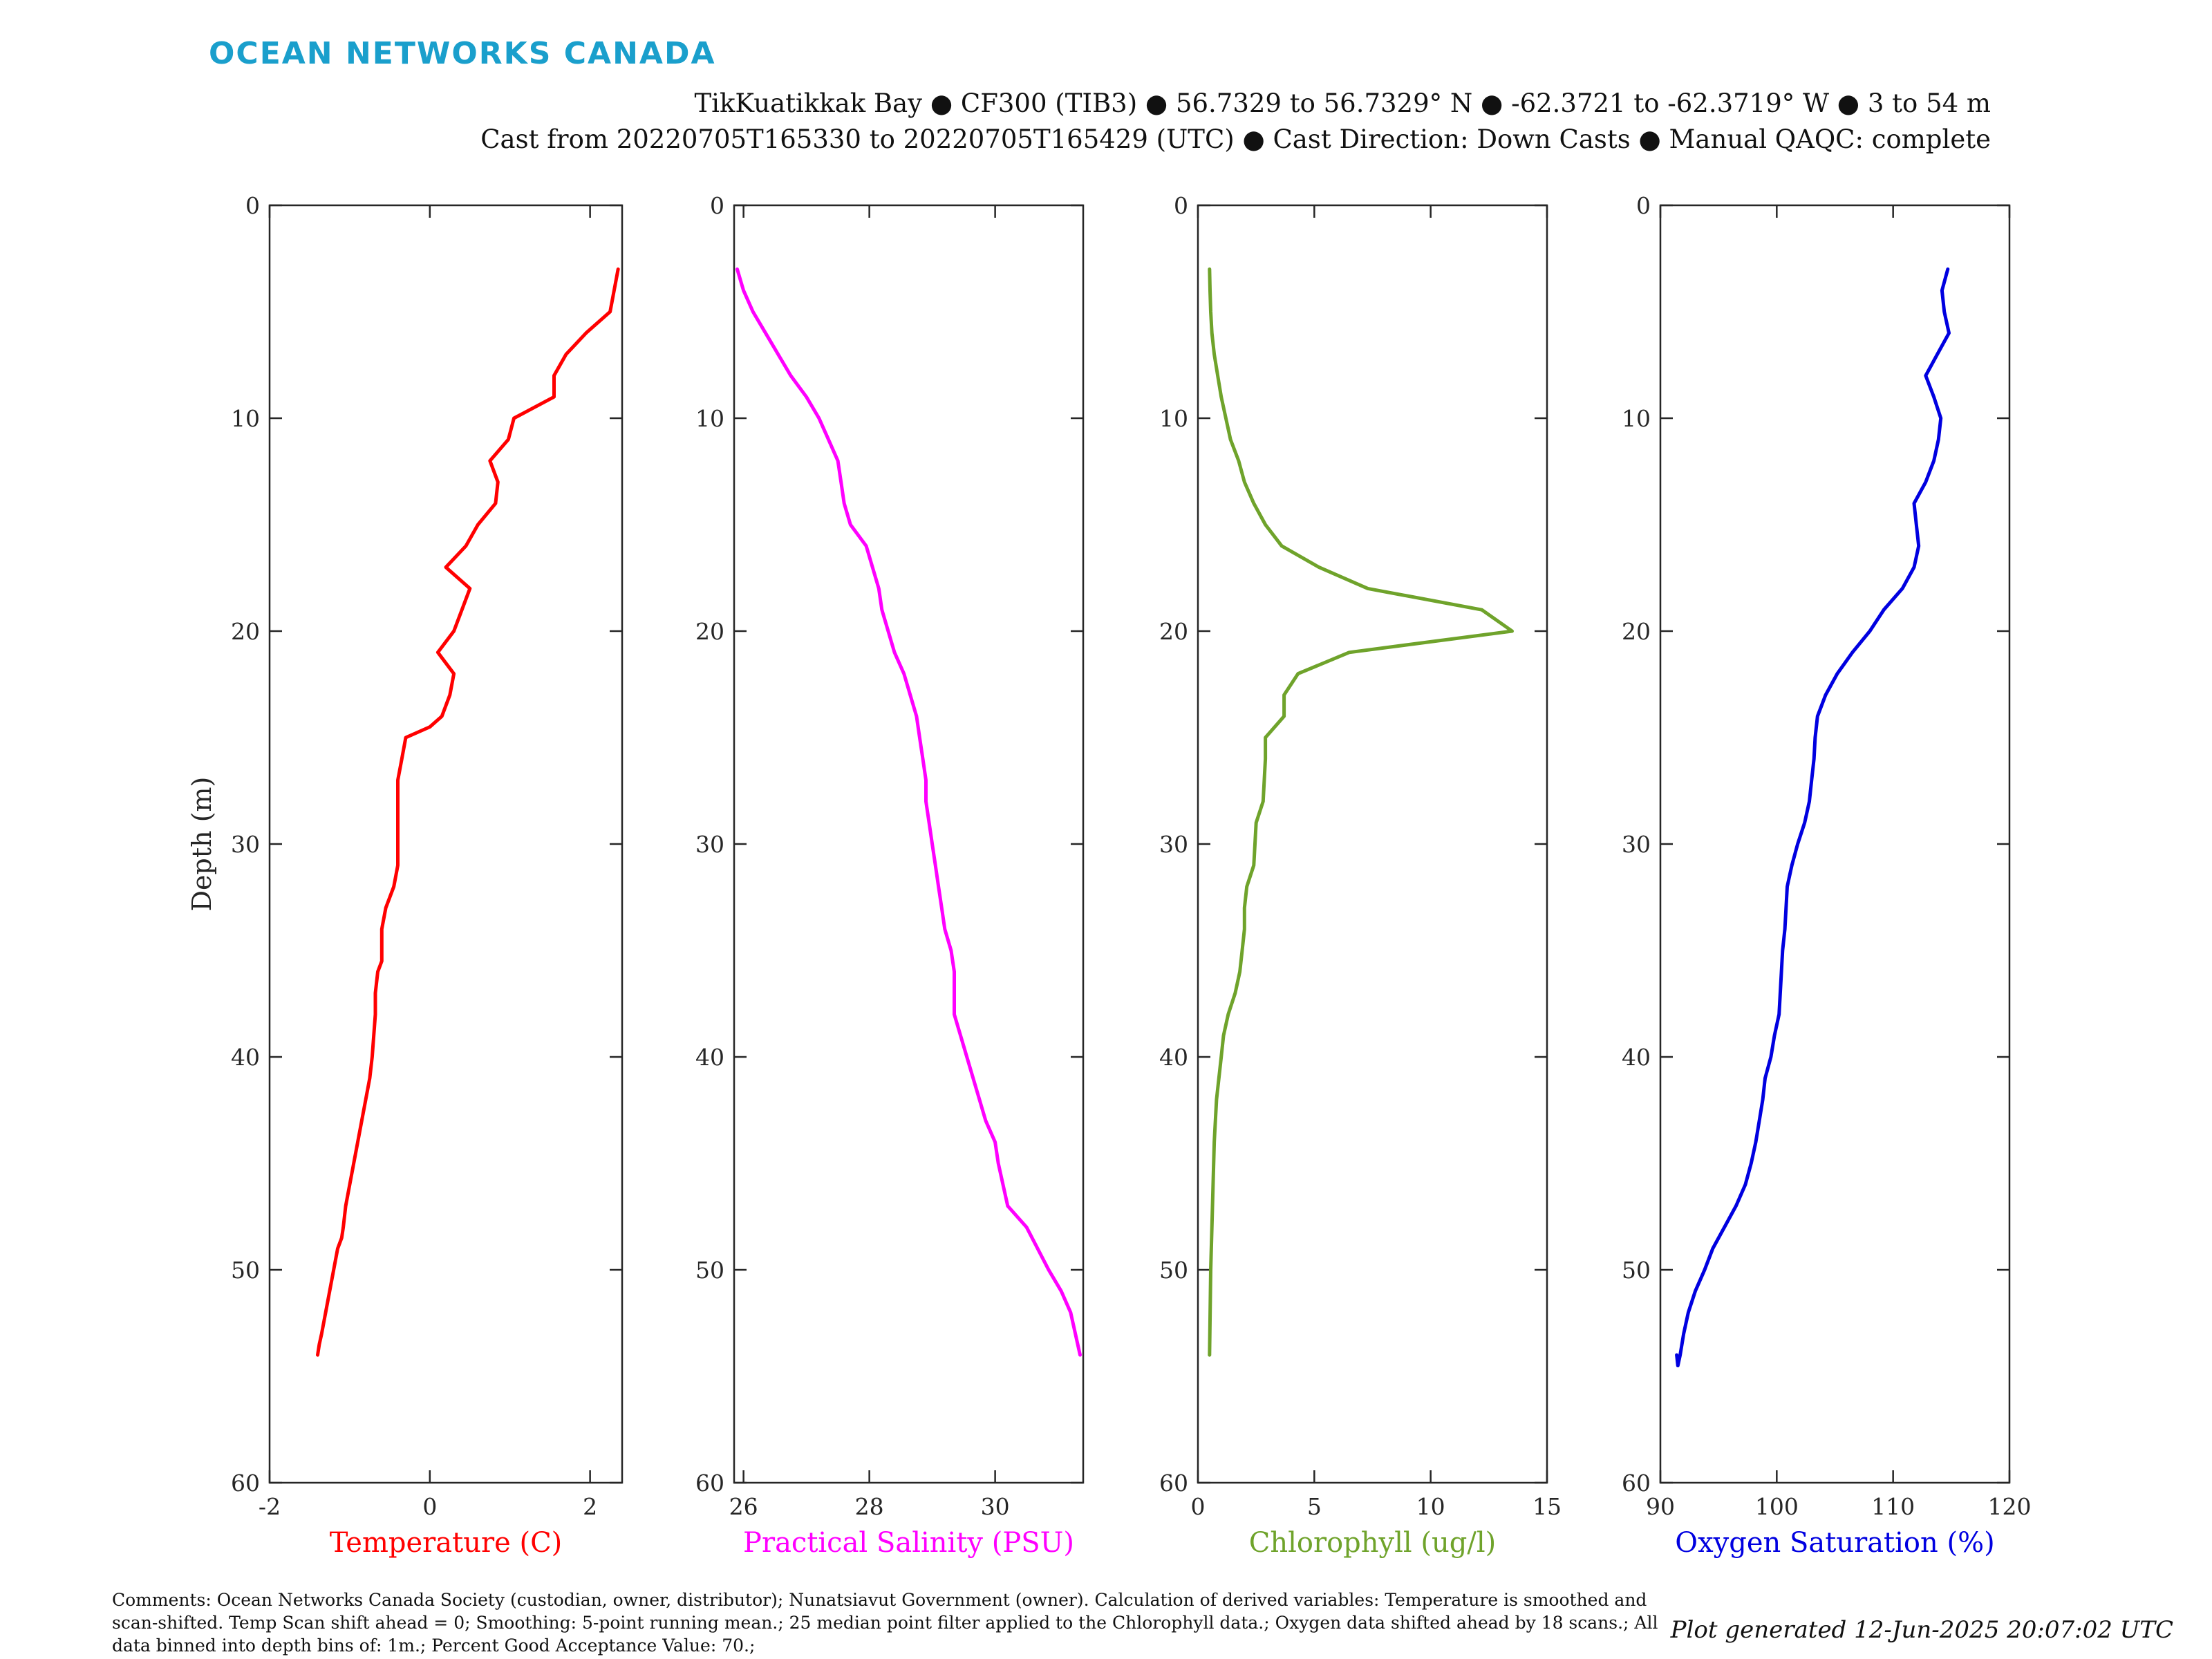  Describe the element at coordinates (1314, 1507) in the screenshot. I see `x-tick-label: 5` at that location.